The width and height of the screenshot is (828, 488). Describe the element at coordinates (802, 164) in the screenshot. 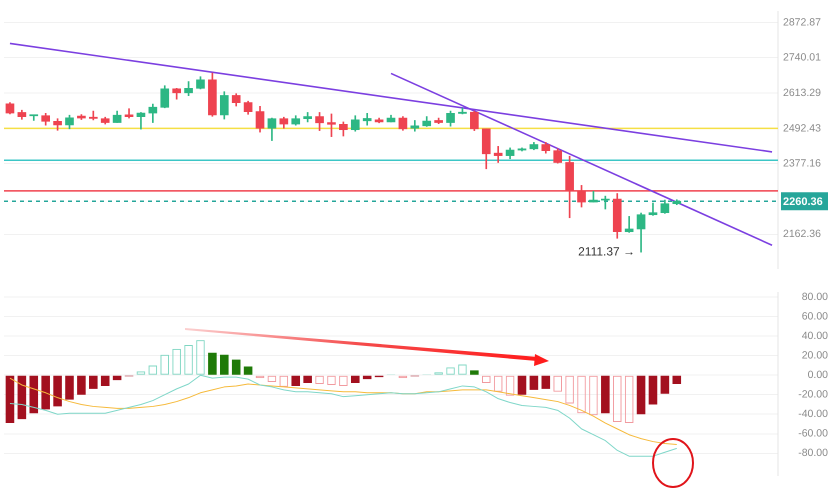

I see `y-tick-label: 2377.16` at that location.